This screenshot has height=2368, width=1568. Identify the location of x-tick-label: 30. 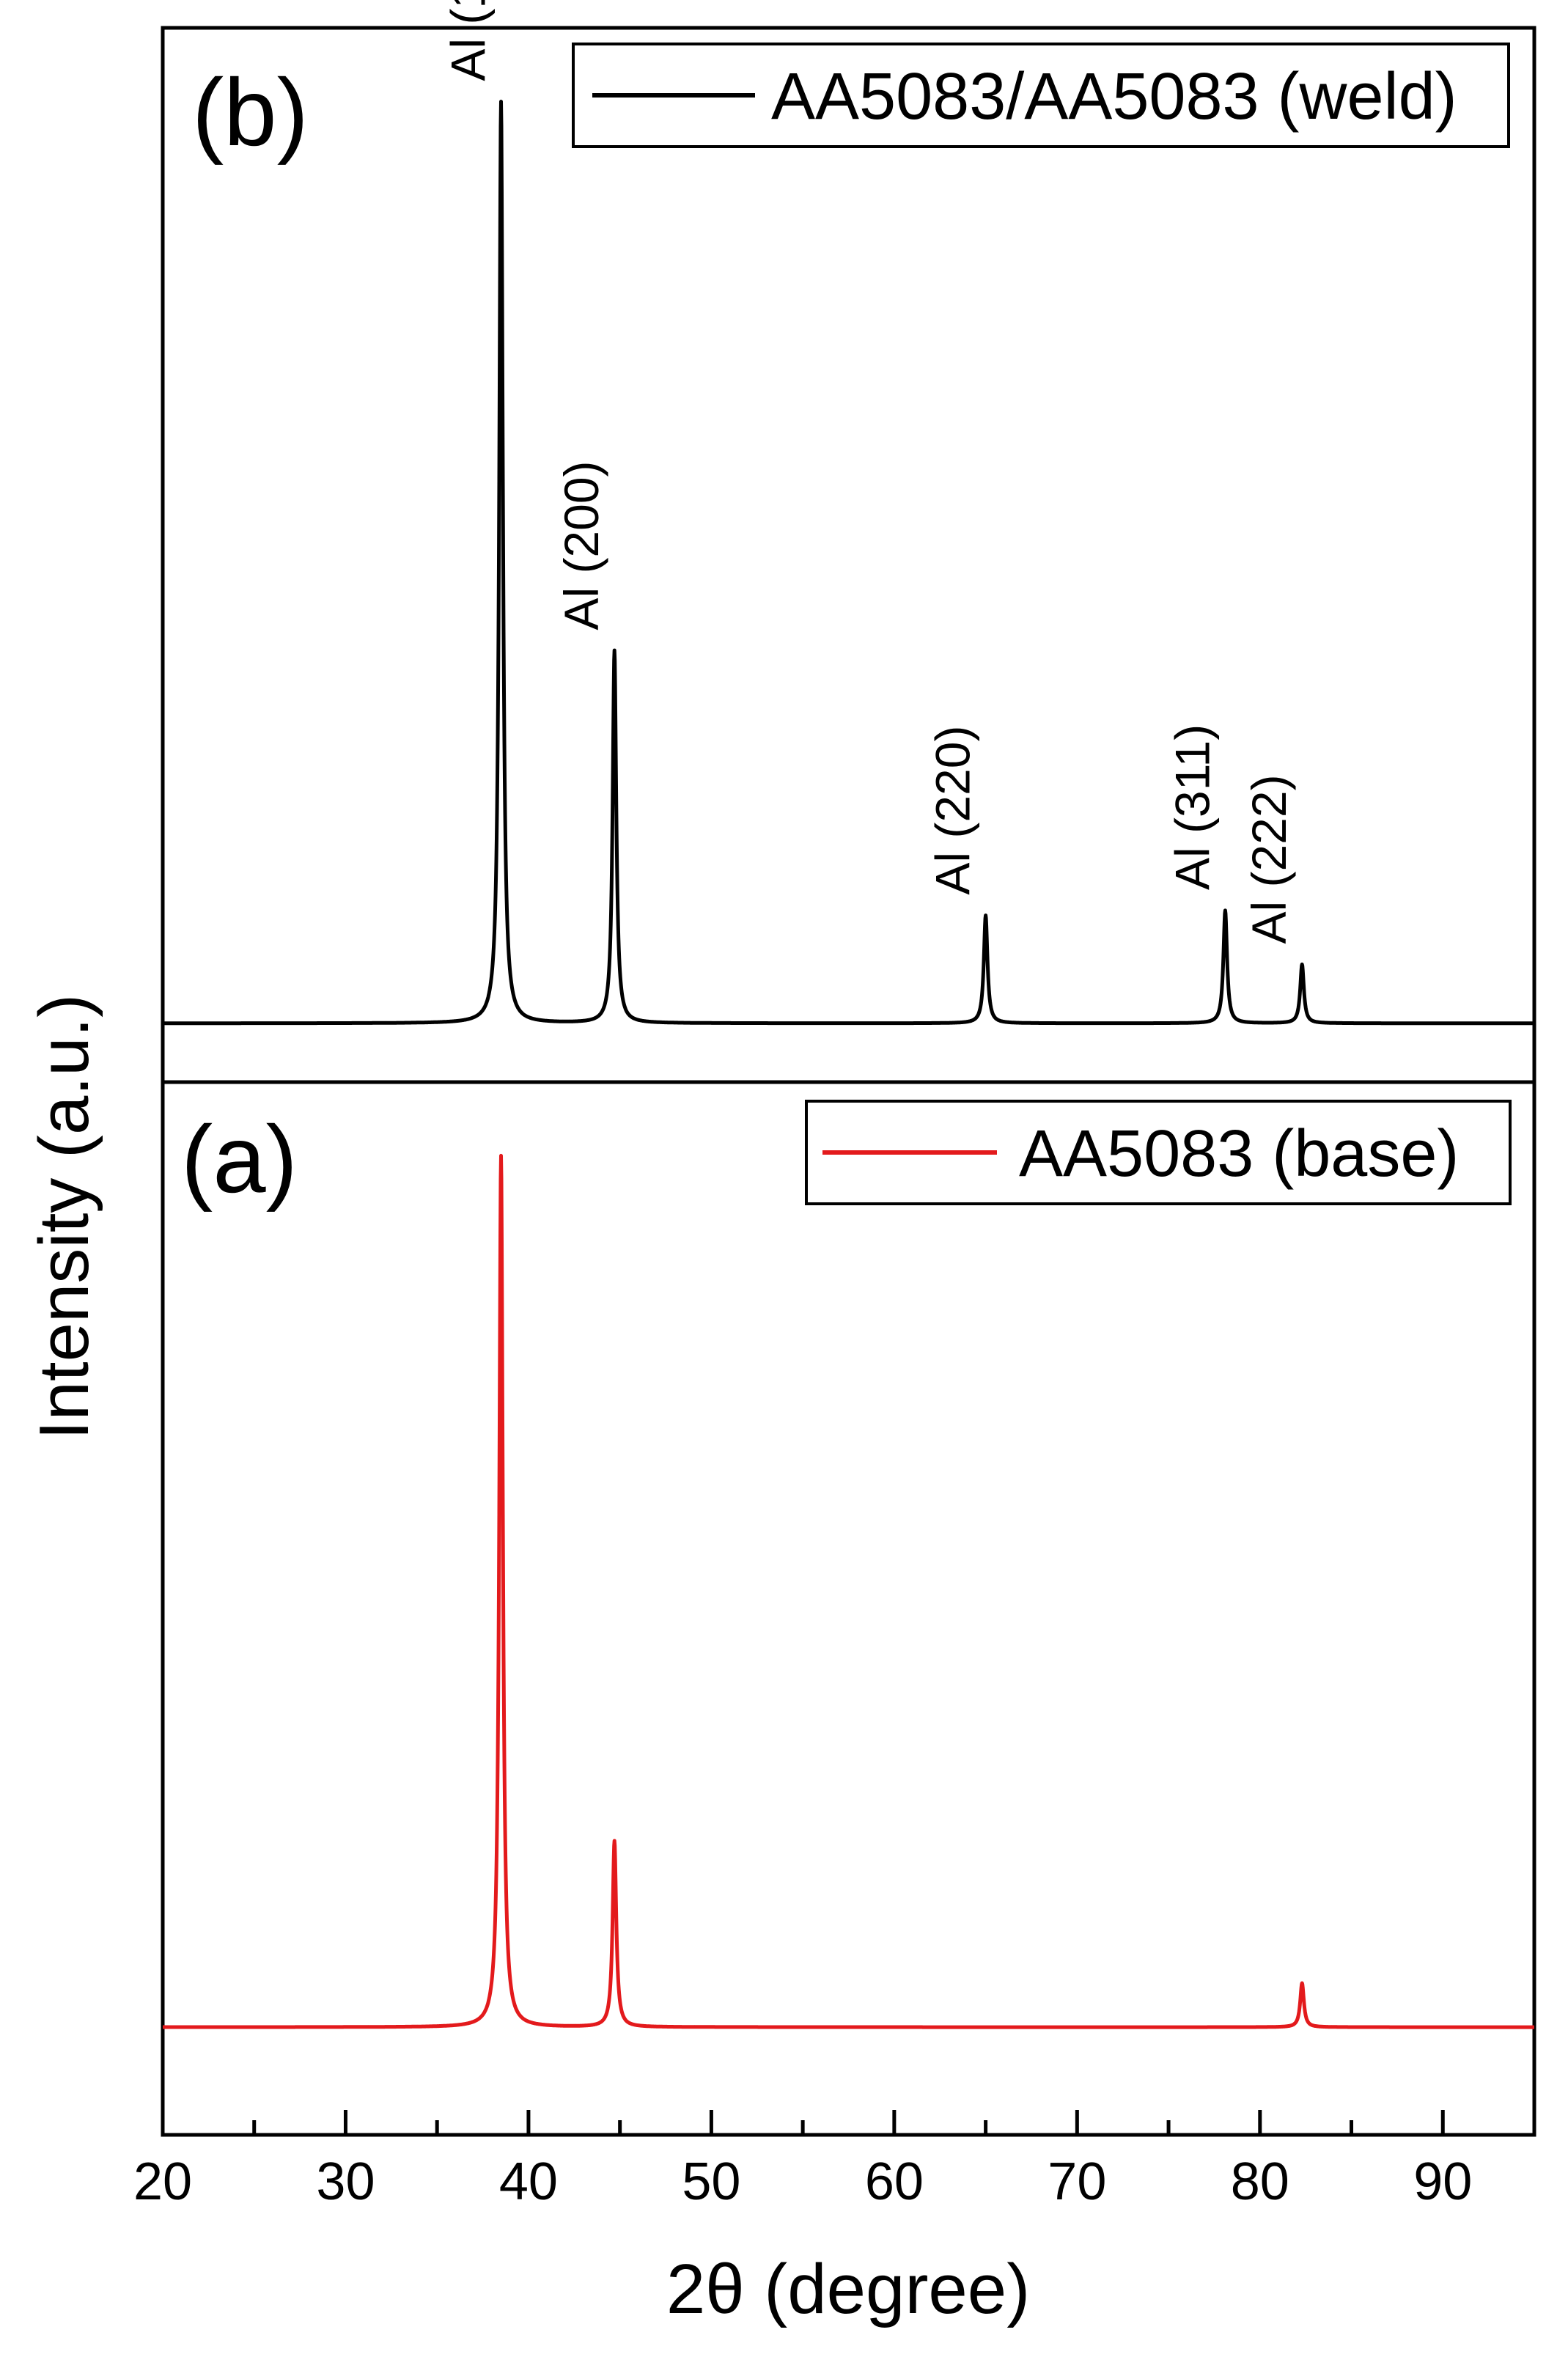
(345, 2181).